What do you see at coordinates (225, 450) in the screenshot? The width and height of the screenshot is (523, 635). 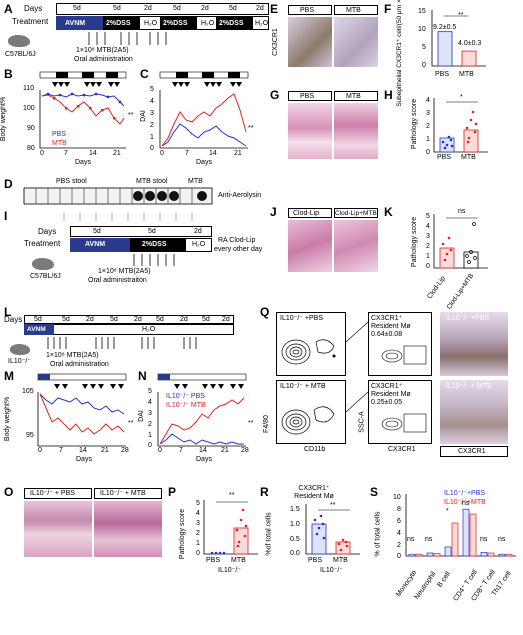 I see `n-xtick-3: 21` at bounding box center [225, 450].